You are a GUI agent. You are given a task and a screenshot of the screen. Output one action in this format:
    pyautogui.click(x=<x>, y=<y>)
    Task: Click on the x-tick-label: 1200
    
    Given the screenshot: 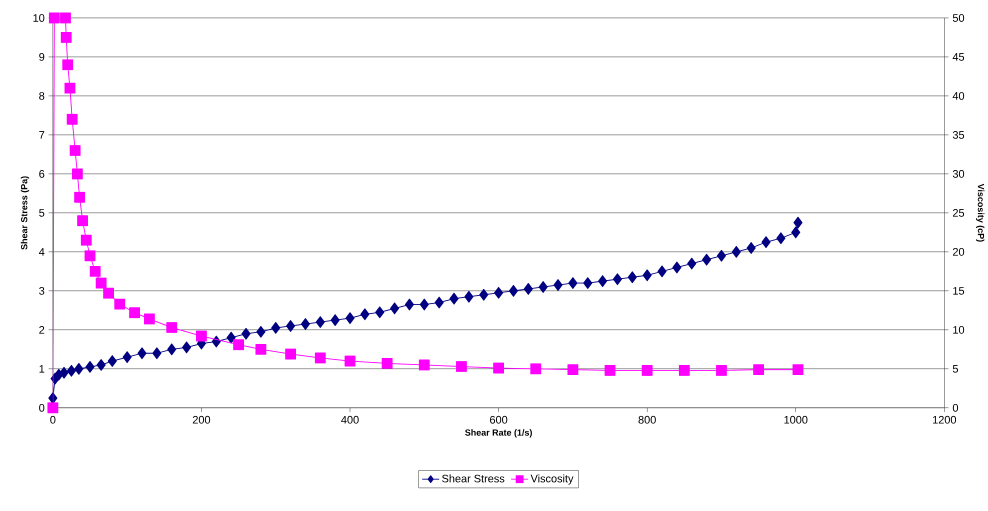 What is the action you would take?
    pyautogui.click(x=944, y=420)
    